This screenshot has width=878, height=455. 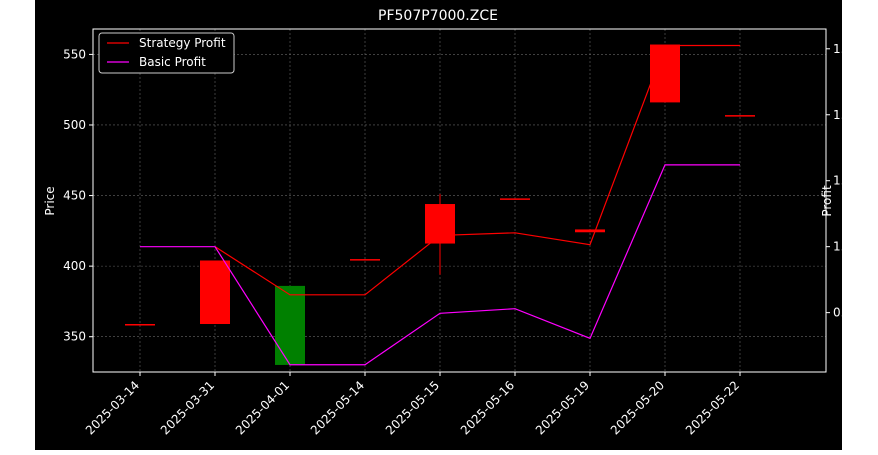 I want to click on chart-title: PF507P7000.ZCE, so click(x=438, y=16).